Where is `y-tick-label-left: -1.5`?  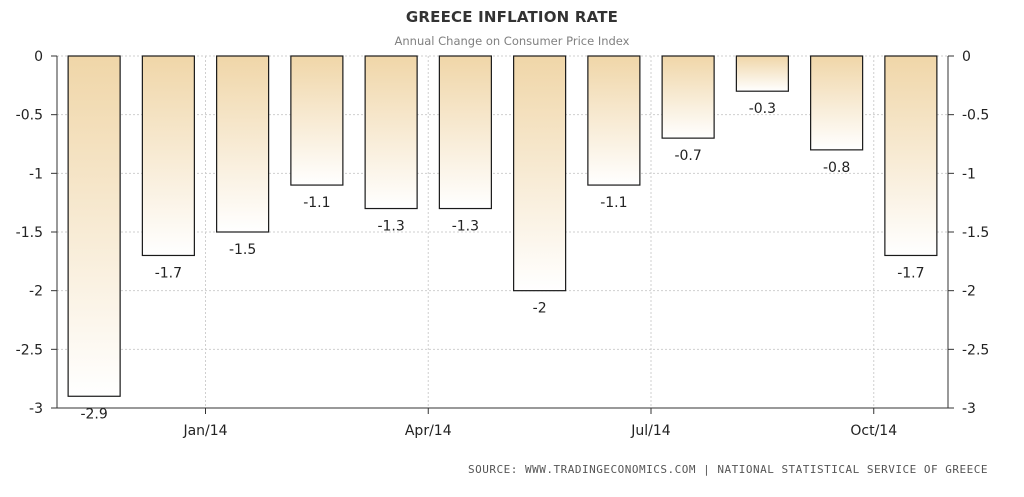
y-tick-label-left: -1.5 is located at coordinates (29, 233).